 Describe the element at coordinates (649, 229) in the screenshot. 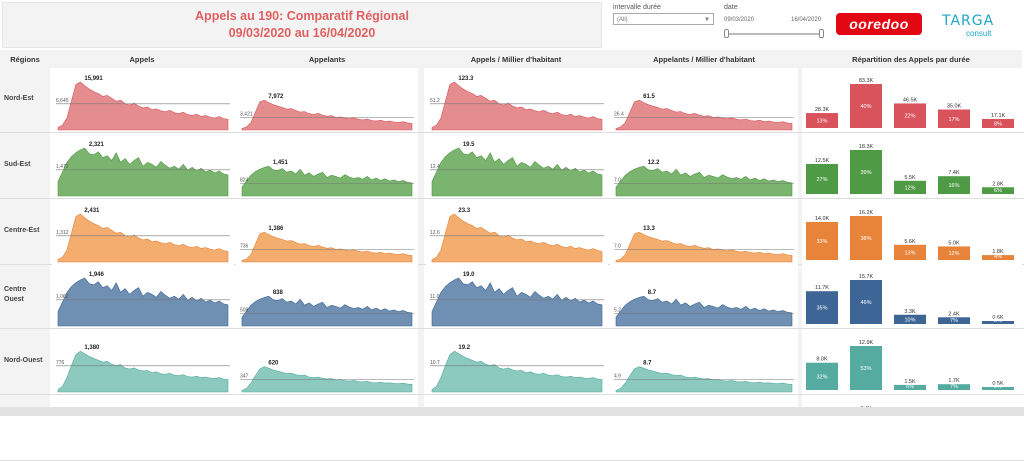

I see `peak-value: 13.3` at that location.